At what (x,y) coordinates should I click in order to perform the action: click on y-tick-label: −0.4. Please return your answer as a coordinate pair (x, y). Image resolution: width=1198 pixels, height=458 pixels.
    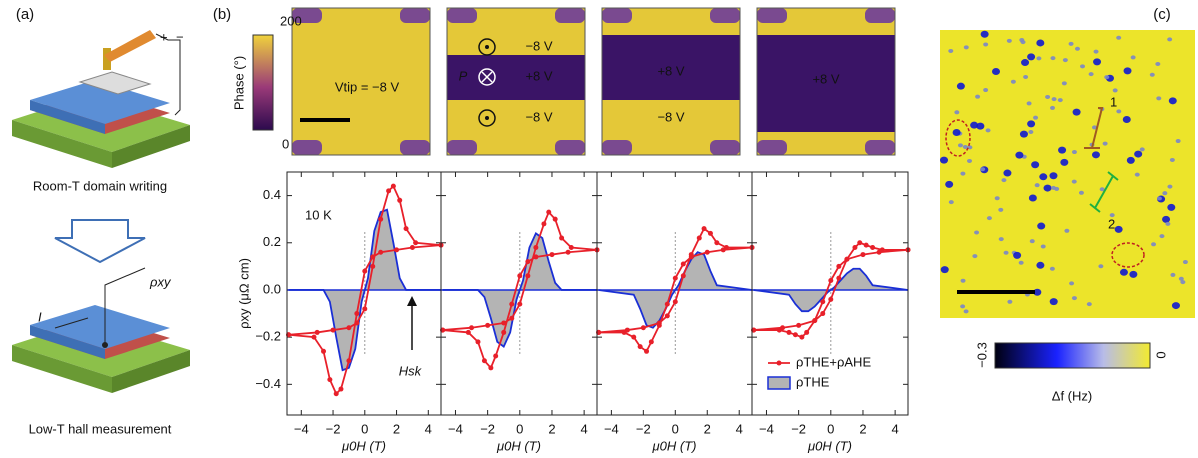
    Looking at the image, I should click on (268, 383).